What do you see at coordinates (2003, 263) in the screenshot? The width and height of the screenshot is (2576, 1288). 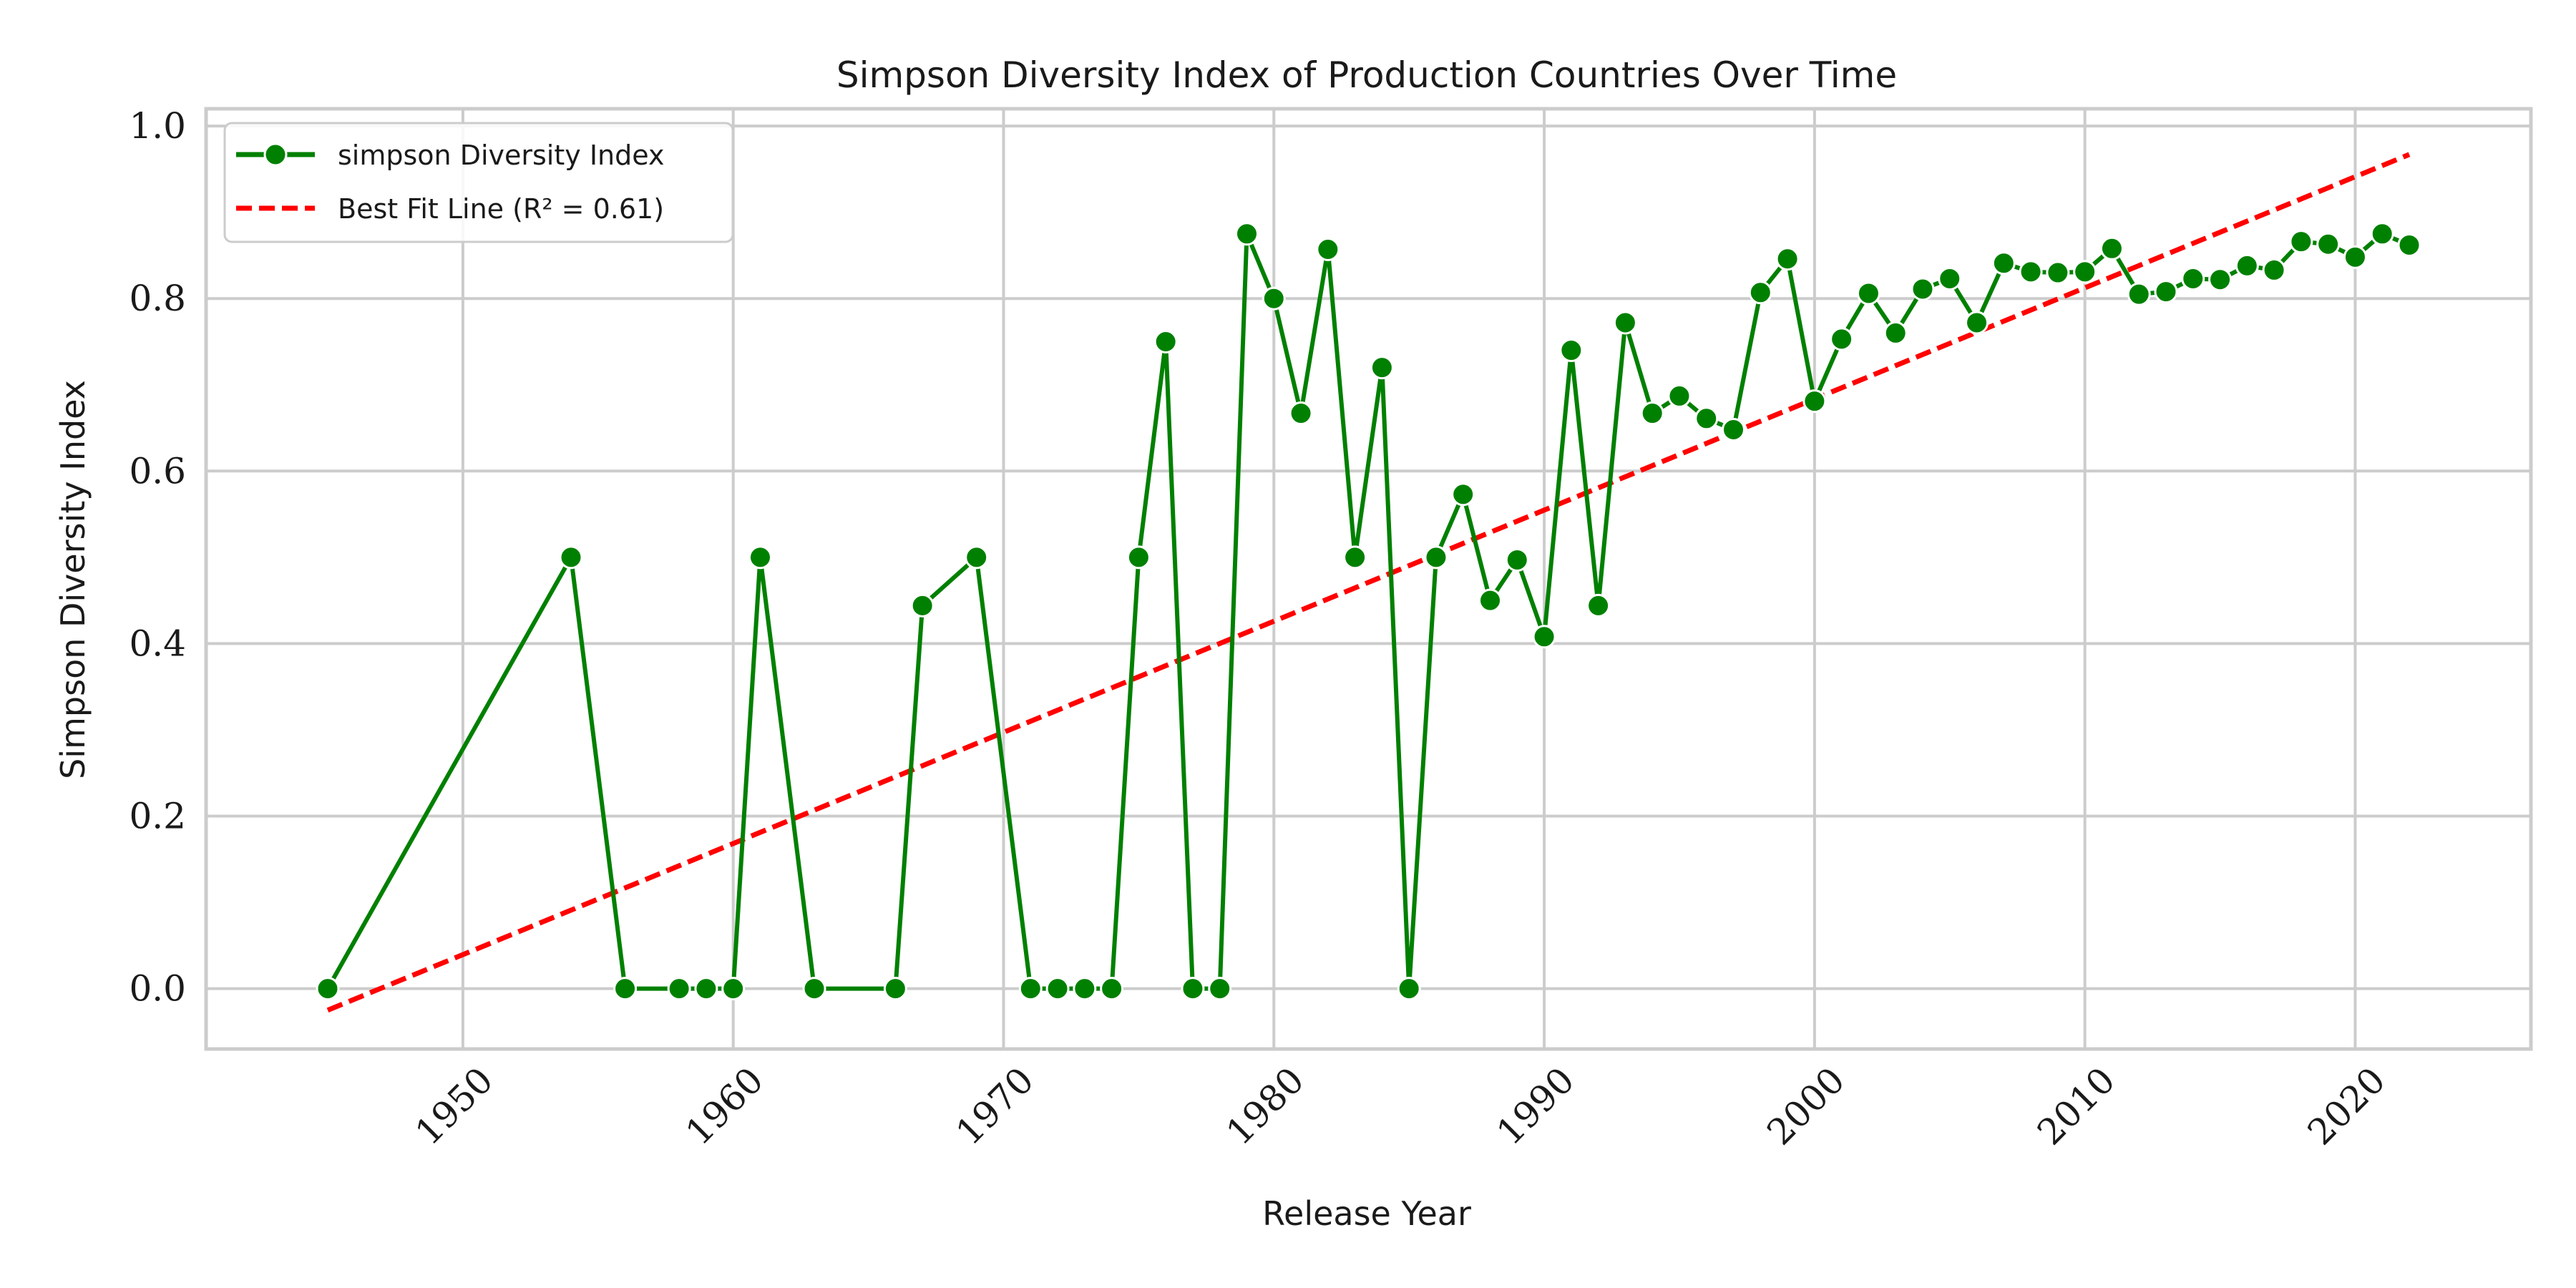 I see `data-point-2007` at bounding box center [2003, 263].